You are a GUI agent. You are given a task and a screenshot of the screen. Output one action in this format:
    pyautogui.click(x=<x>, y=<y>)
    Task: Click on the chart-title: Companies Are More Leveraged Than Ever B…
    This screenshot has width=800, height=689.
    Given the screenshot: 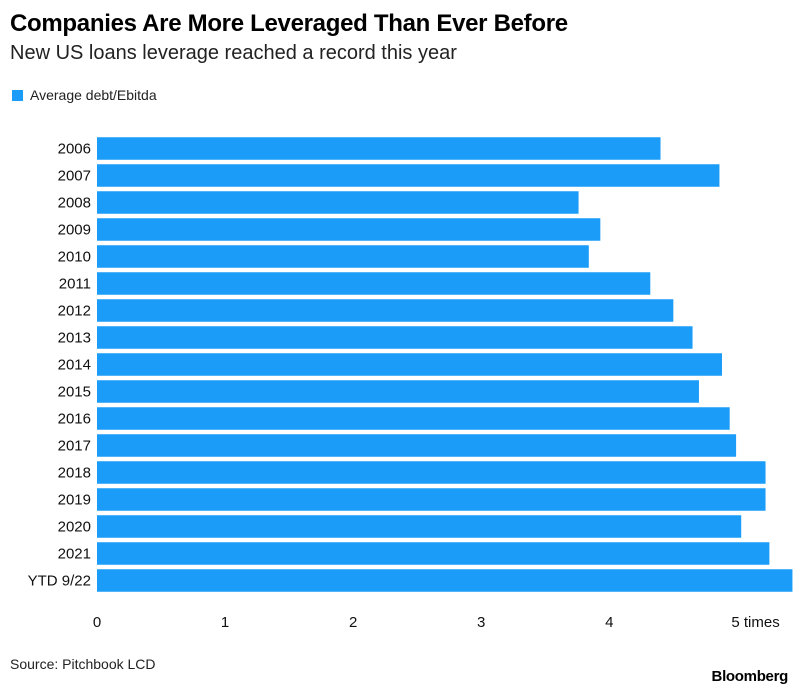 What is the action you would take?
    pyautogui.click(x=289, y=23)
    